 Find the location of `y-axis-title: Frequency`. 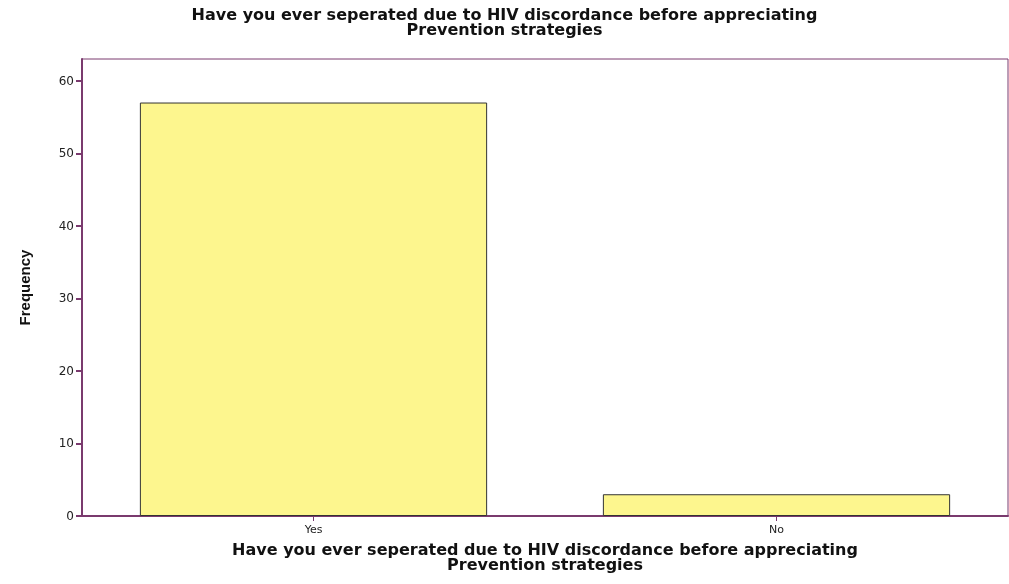

y-axis-title: Frequency is located at coordinates (24, 287).